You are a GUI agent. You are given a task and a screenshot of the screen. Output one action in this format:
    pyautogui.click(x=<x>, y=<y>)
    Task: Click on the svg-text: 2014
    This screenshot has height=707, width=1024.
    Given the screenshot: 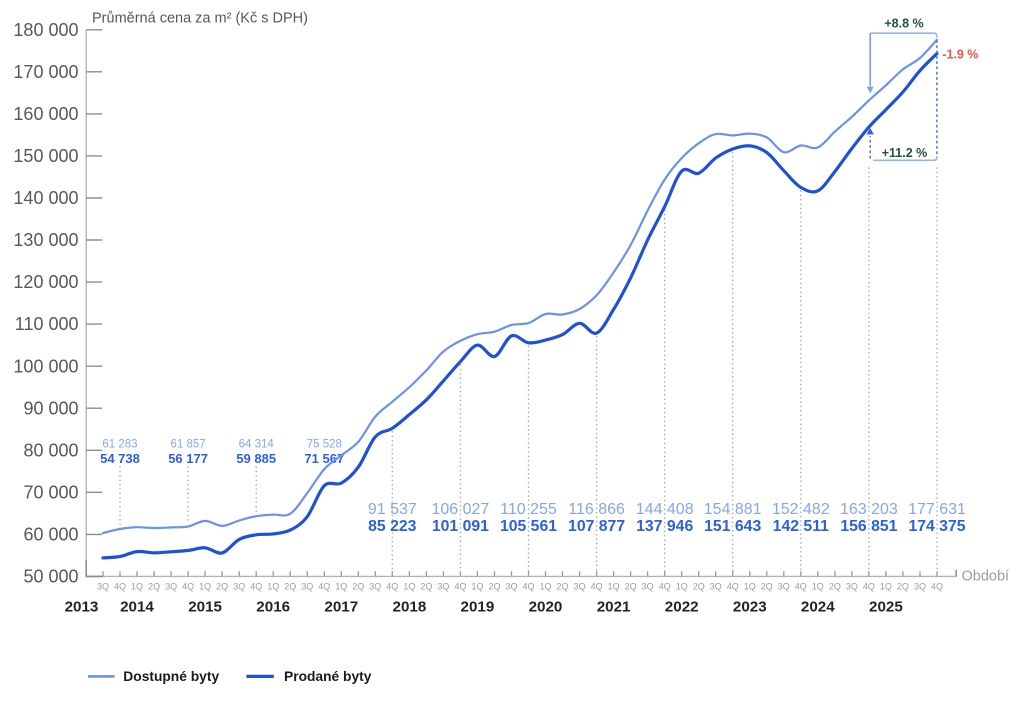 What is the action you would take?
    pyautogui.click(x=137, y=607)
    